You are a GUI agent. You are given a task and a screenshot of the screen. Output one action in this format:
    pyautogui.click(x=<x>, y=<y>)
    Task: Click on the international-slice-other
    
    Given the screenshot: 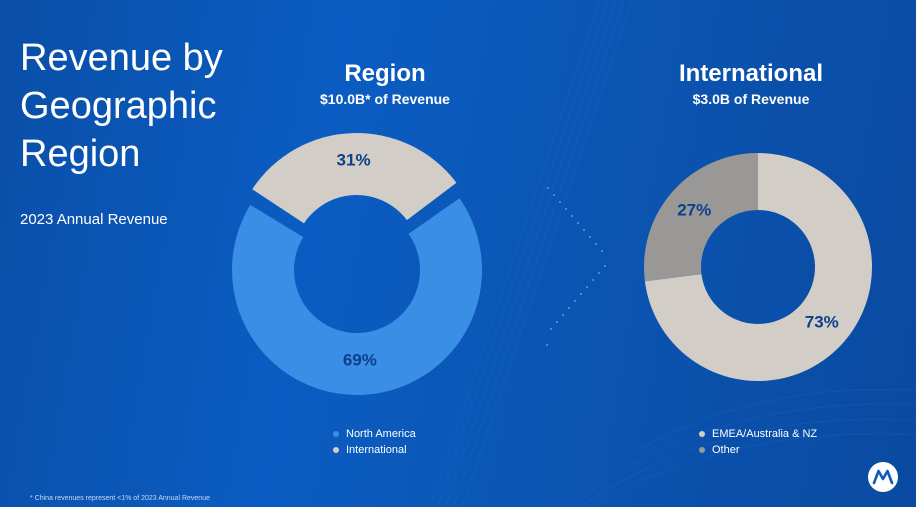 What is the action you would take?
    pyautogui.click(x=701, y=217)
    